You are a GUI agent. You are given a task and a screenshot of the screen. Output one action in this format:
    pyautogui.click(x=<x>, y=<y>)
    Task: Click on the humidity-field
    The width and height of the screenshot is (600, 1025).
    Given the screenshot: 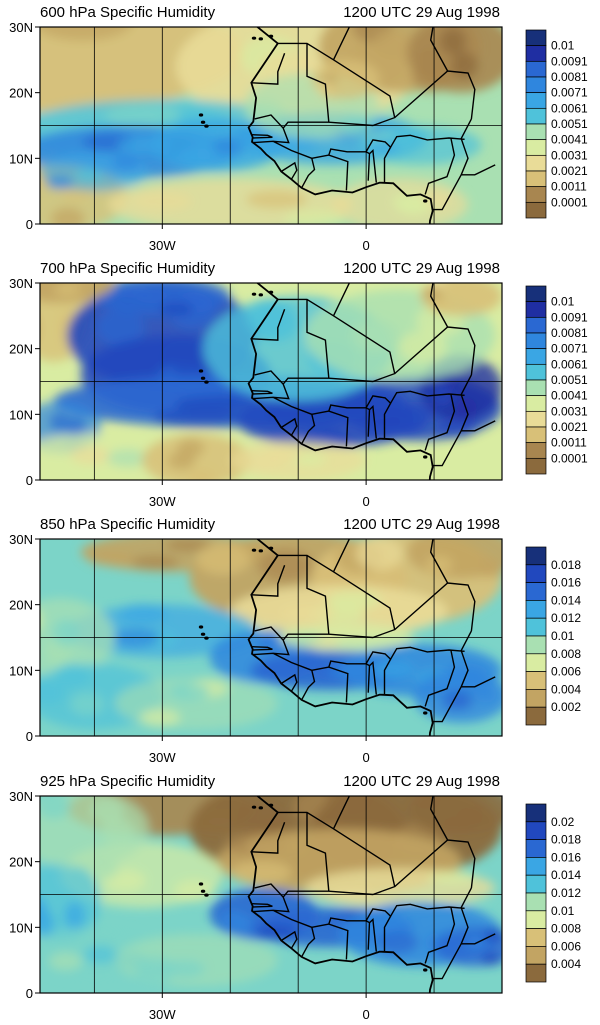 What is the action you would take?
    pyautogui.click(x=271, y=894)
    